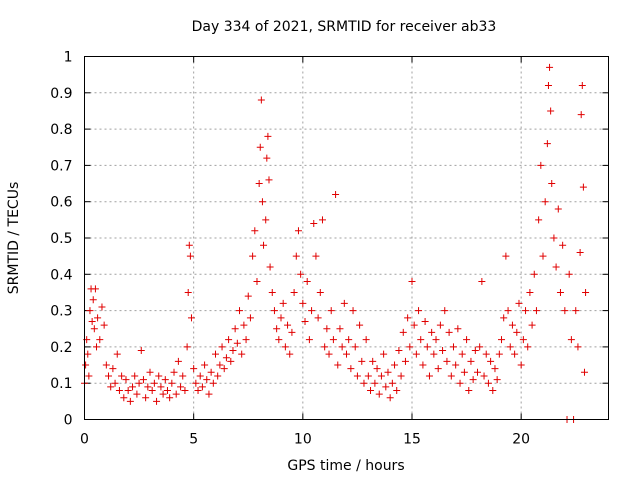  Describe the element at coordinates (61, 312) in the screenshot. I see `y-tick-label: 0.3` at that location.